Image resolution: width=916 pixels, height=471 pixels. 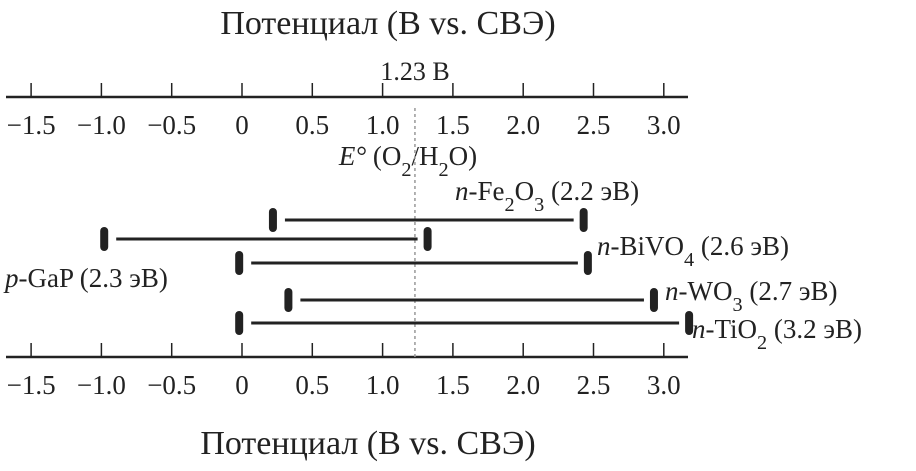 I want to click on formula-part: (O, so click(x=387, y=156).